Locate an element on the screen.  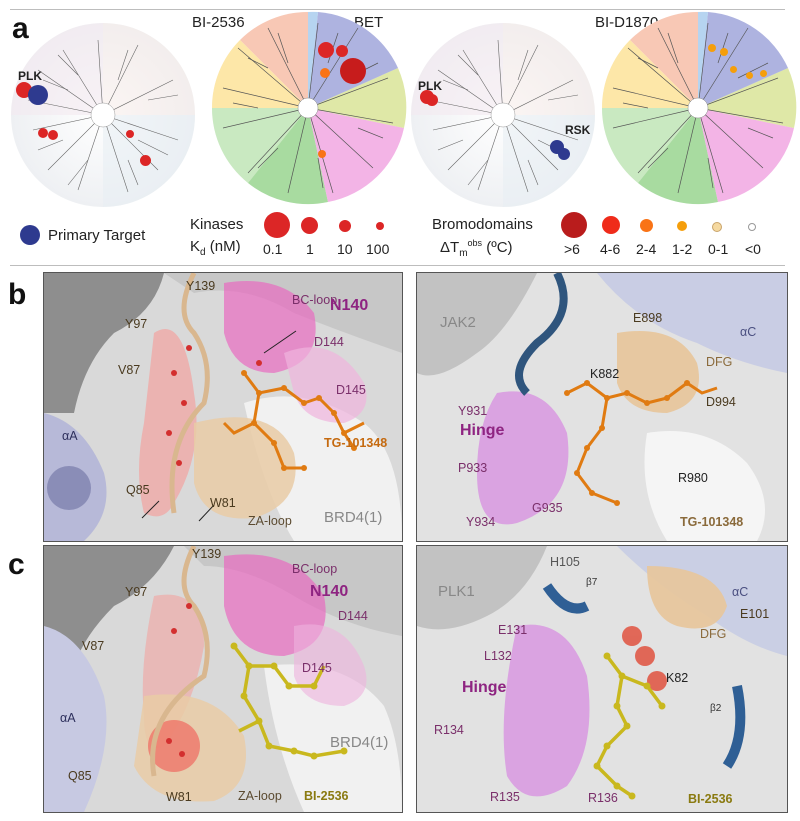
legend-dt-value: 0-1 is located at coordinates (718, 249).